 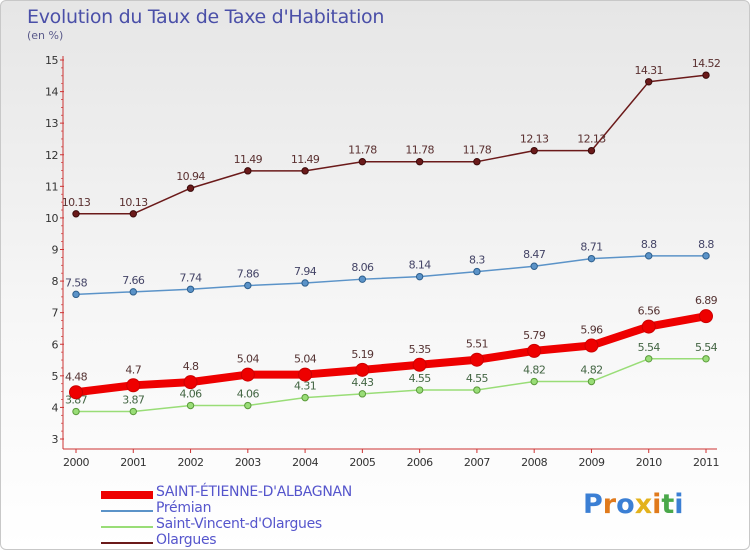 What do you see at coordinates (390, 275) in the screenshot?
I see `series-line-premian` at bounding box center [390, 275].